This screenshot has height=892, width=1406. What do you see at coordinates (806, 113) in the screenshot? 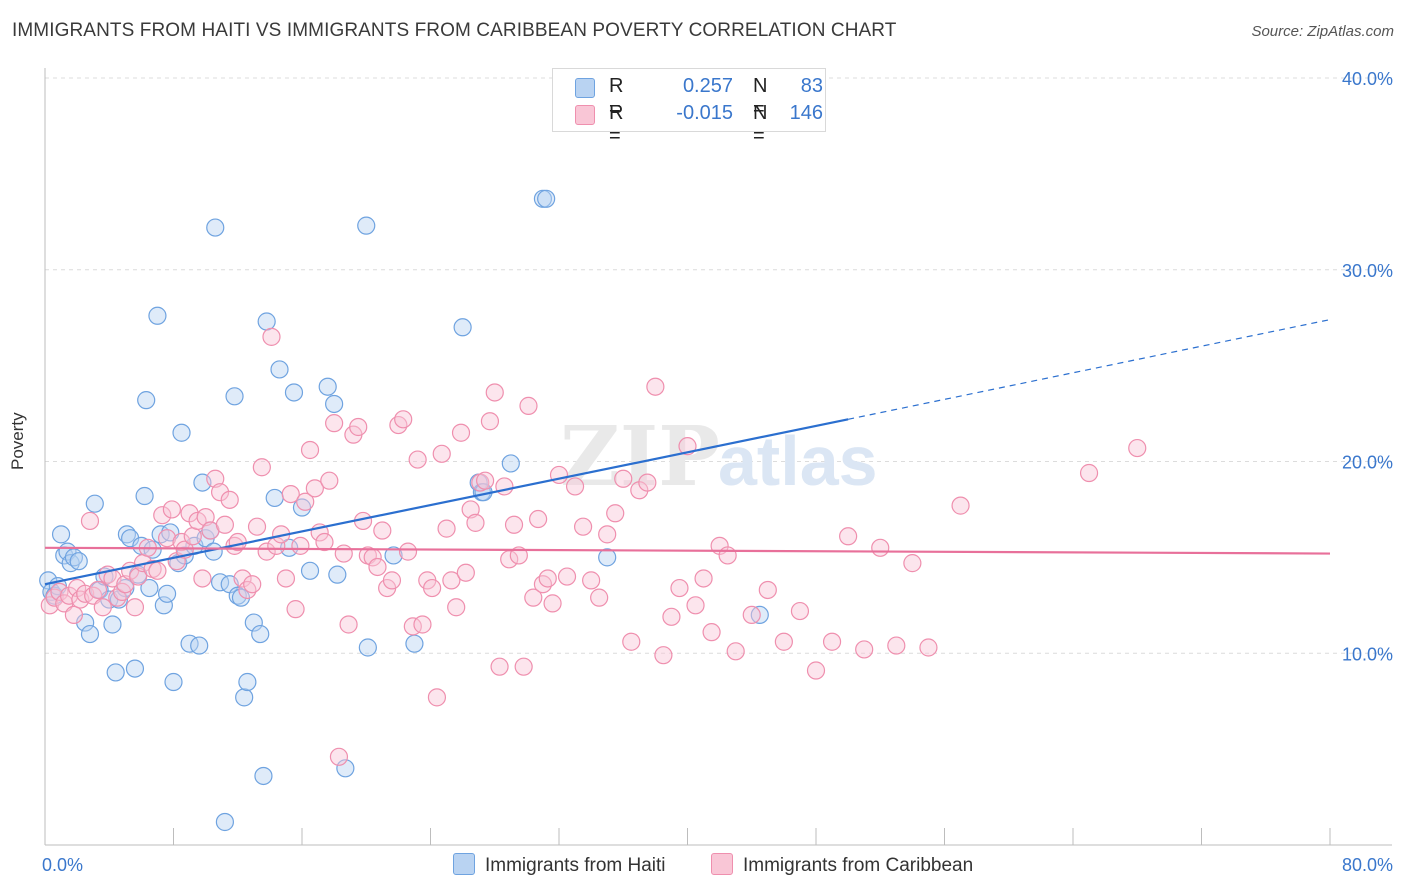
I see `legend-n-value: 146` at bounding box center [806, 113].